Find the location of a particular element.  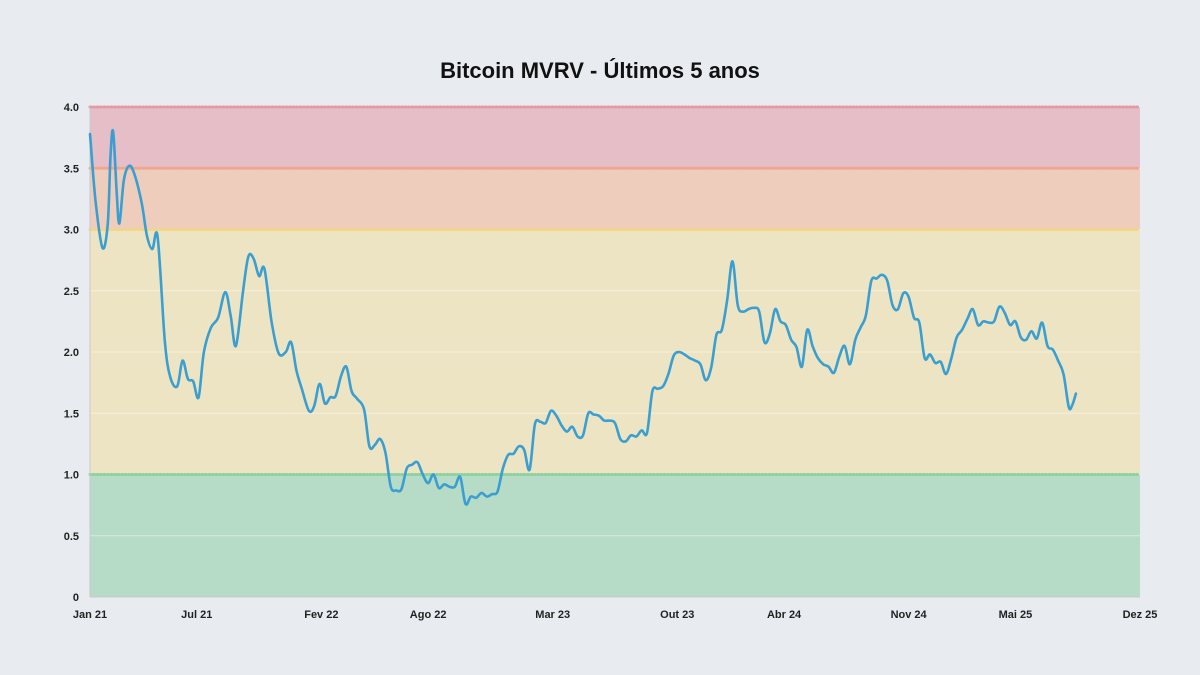

x-tick-label: Jul 21 is located at coordinates (196, 615).